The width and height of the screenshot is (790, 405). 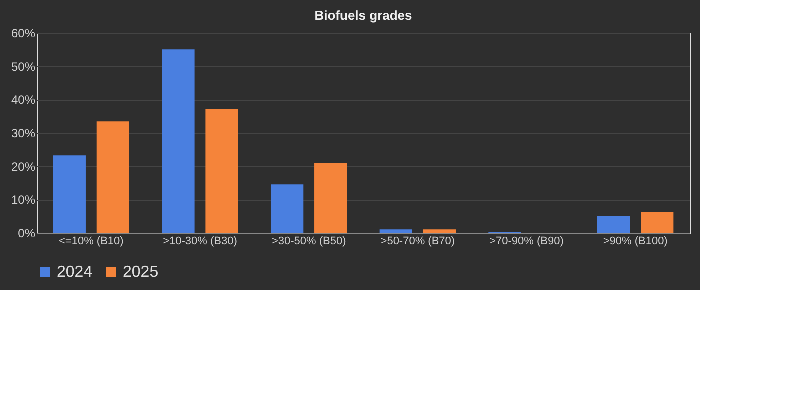 I want to click on chart-title: Biofuels grades, so click(x=363, y=15).